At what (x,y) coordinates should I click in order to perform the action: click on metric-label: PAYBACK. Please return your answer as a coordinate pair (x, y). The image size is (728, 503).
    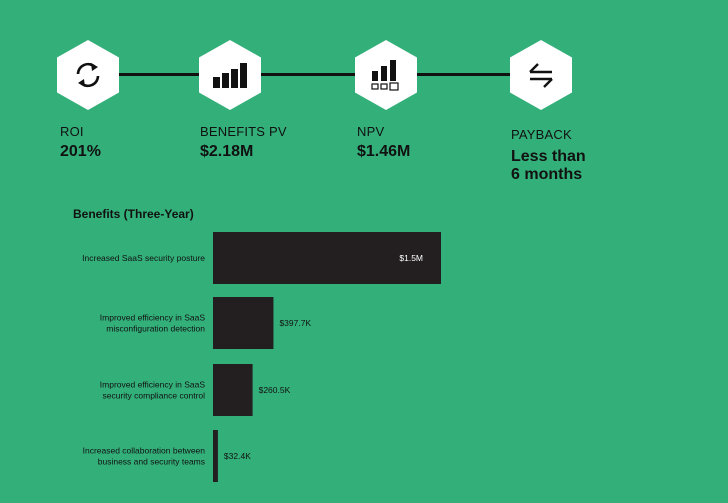
    Looking at the image, I should click on (541, 134).